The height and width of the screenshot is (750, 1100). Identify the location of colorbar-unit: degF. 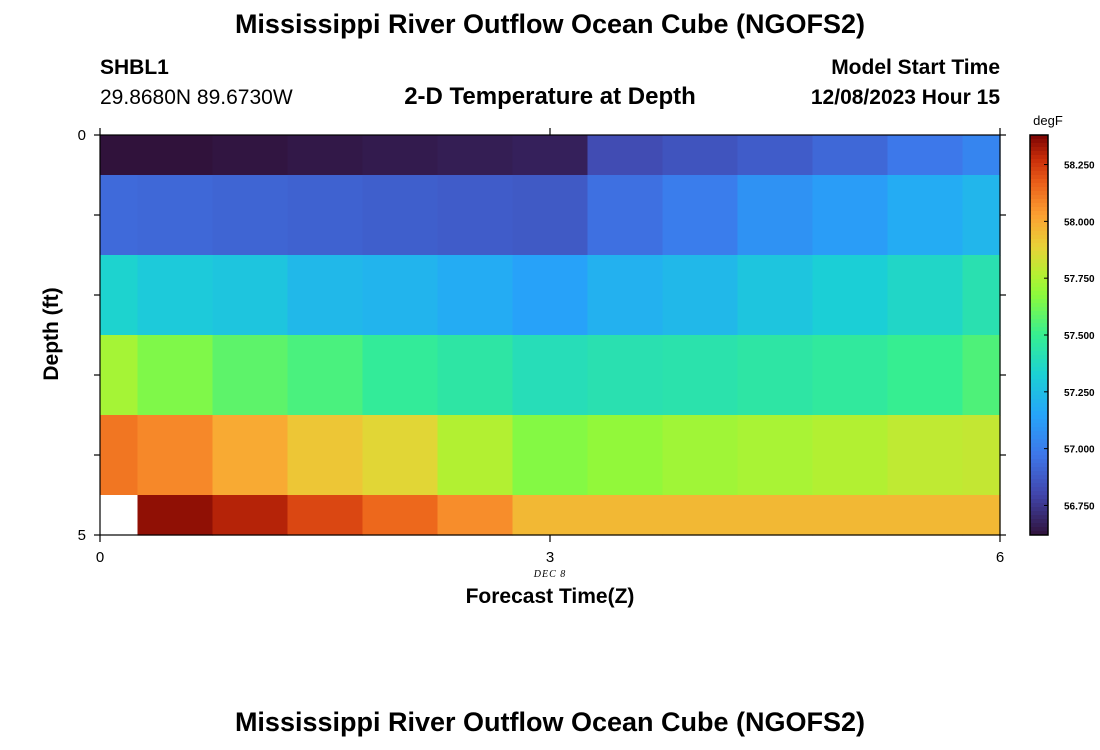
(1048, 120).